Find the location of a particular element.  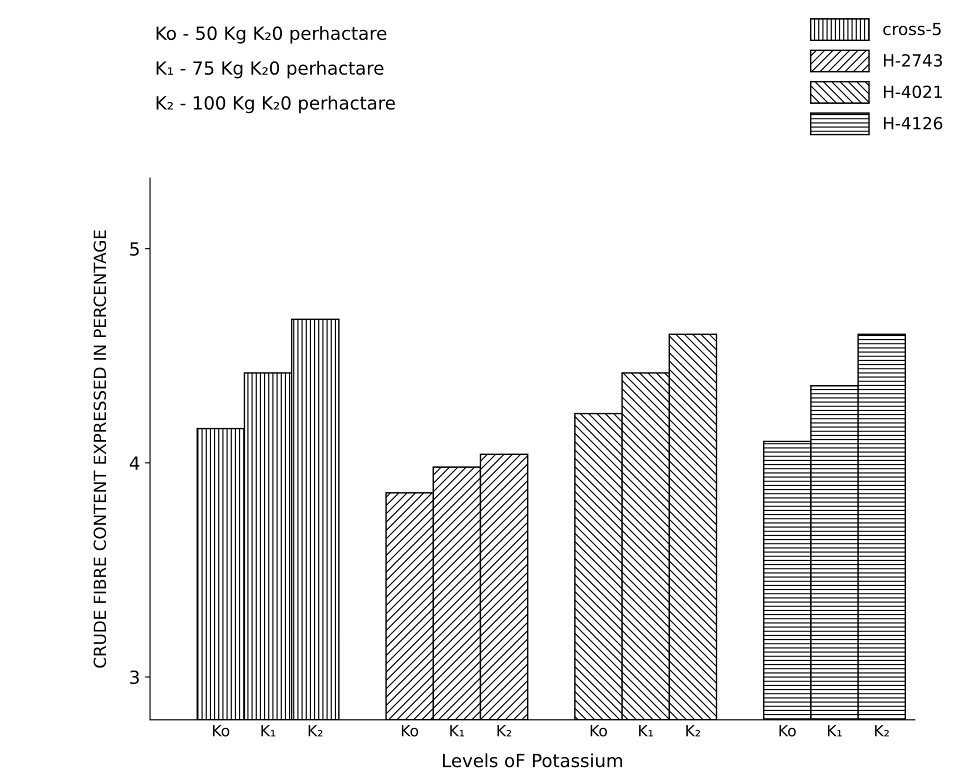

legend-label: cross-5 is located at coordinates (912, 29).